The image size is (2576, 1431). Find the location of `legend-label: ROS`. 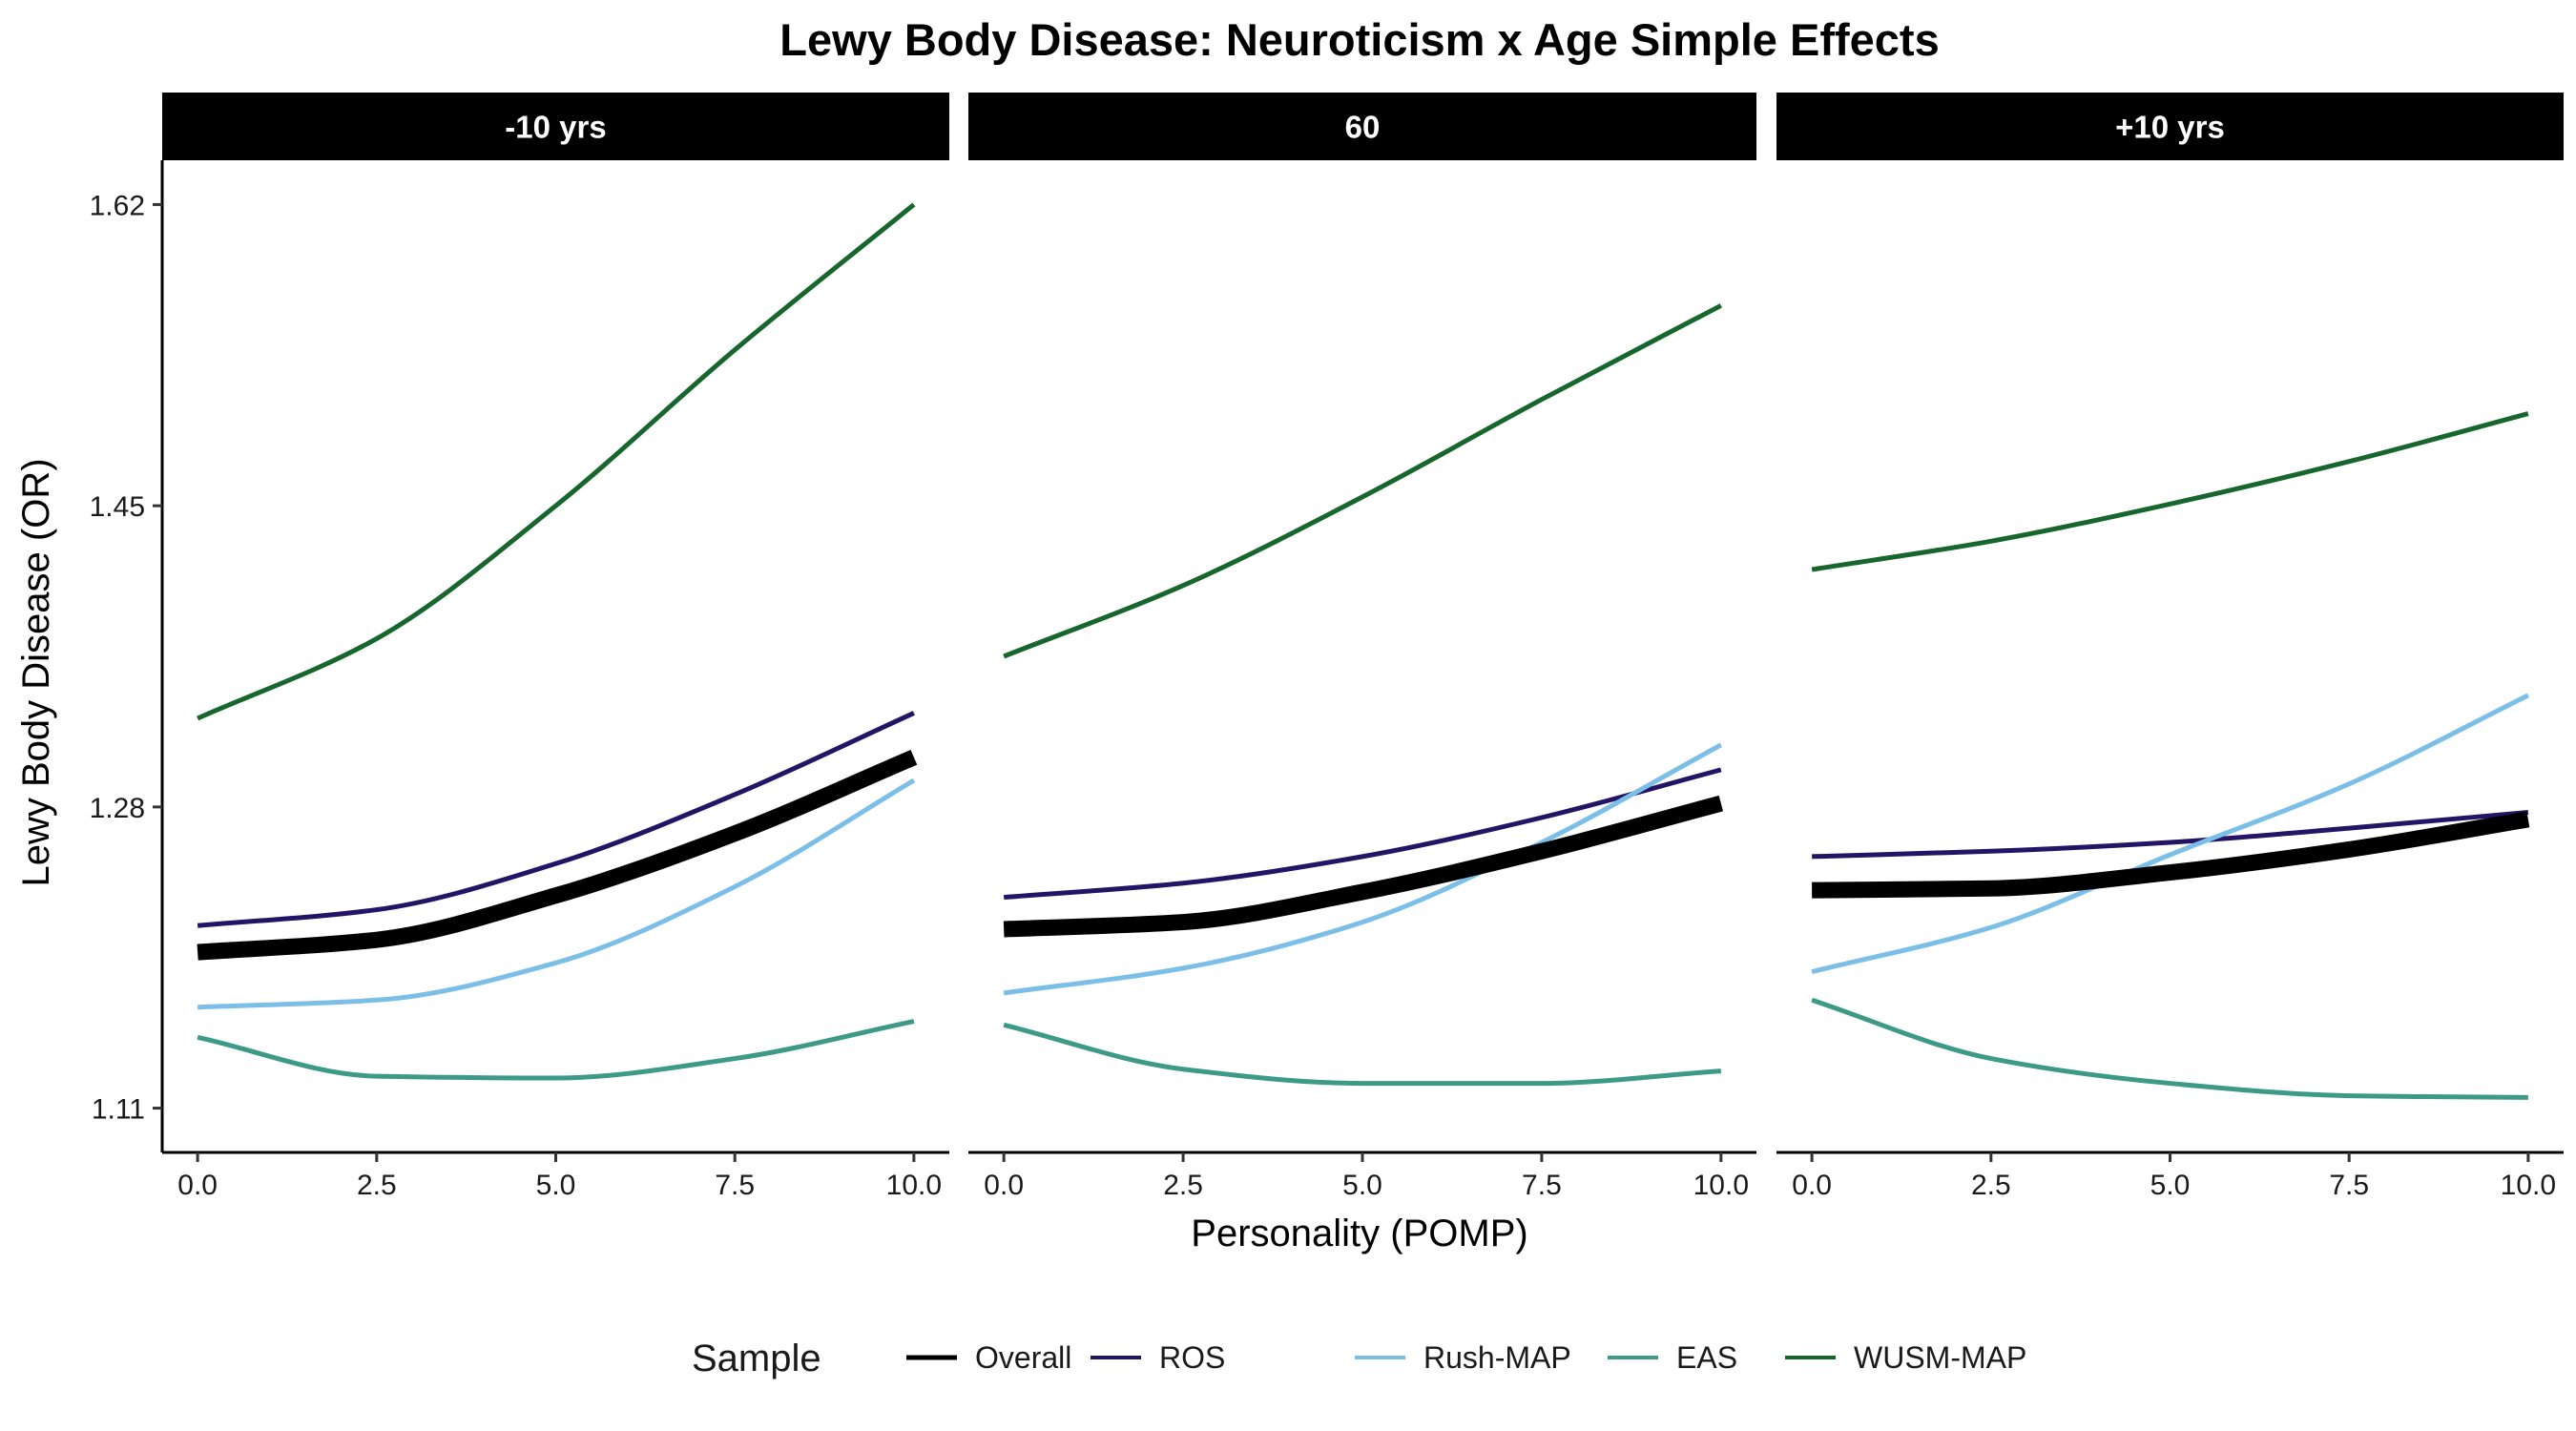

legend-label: ROS is located at coordinates (1192, 1357).